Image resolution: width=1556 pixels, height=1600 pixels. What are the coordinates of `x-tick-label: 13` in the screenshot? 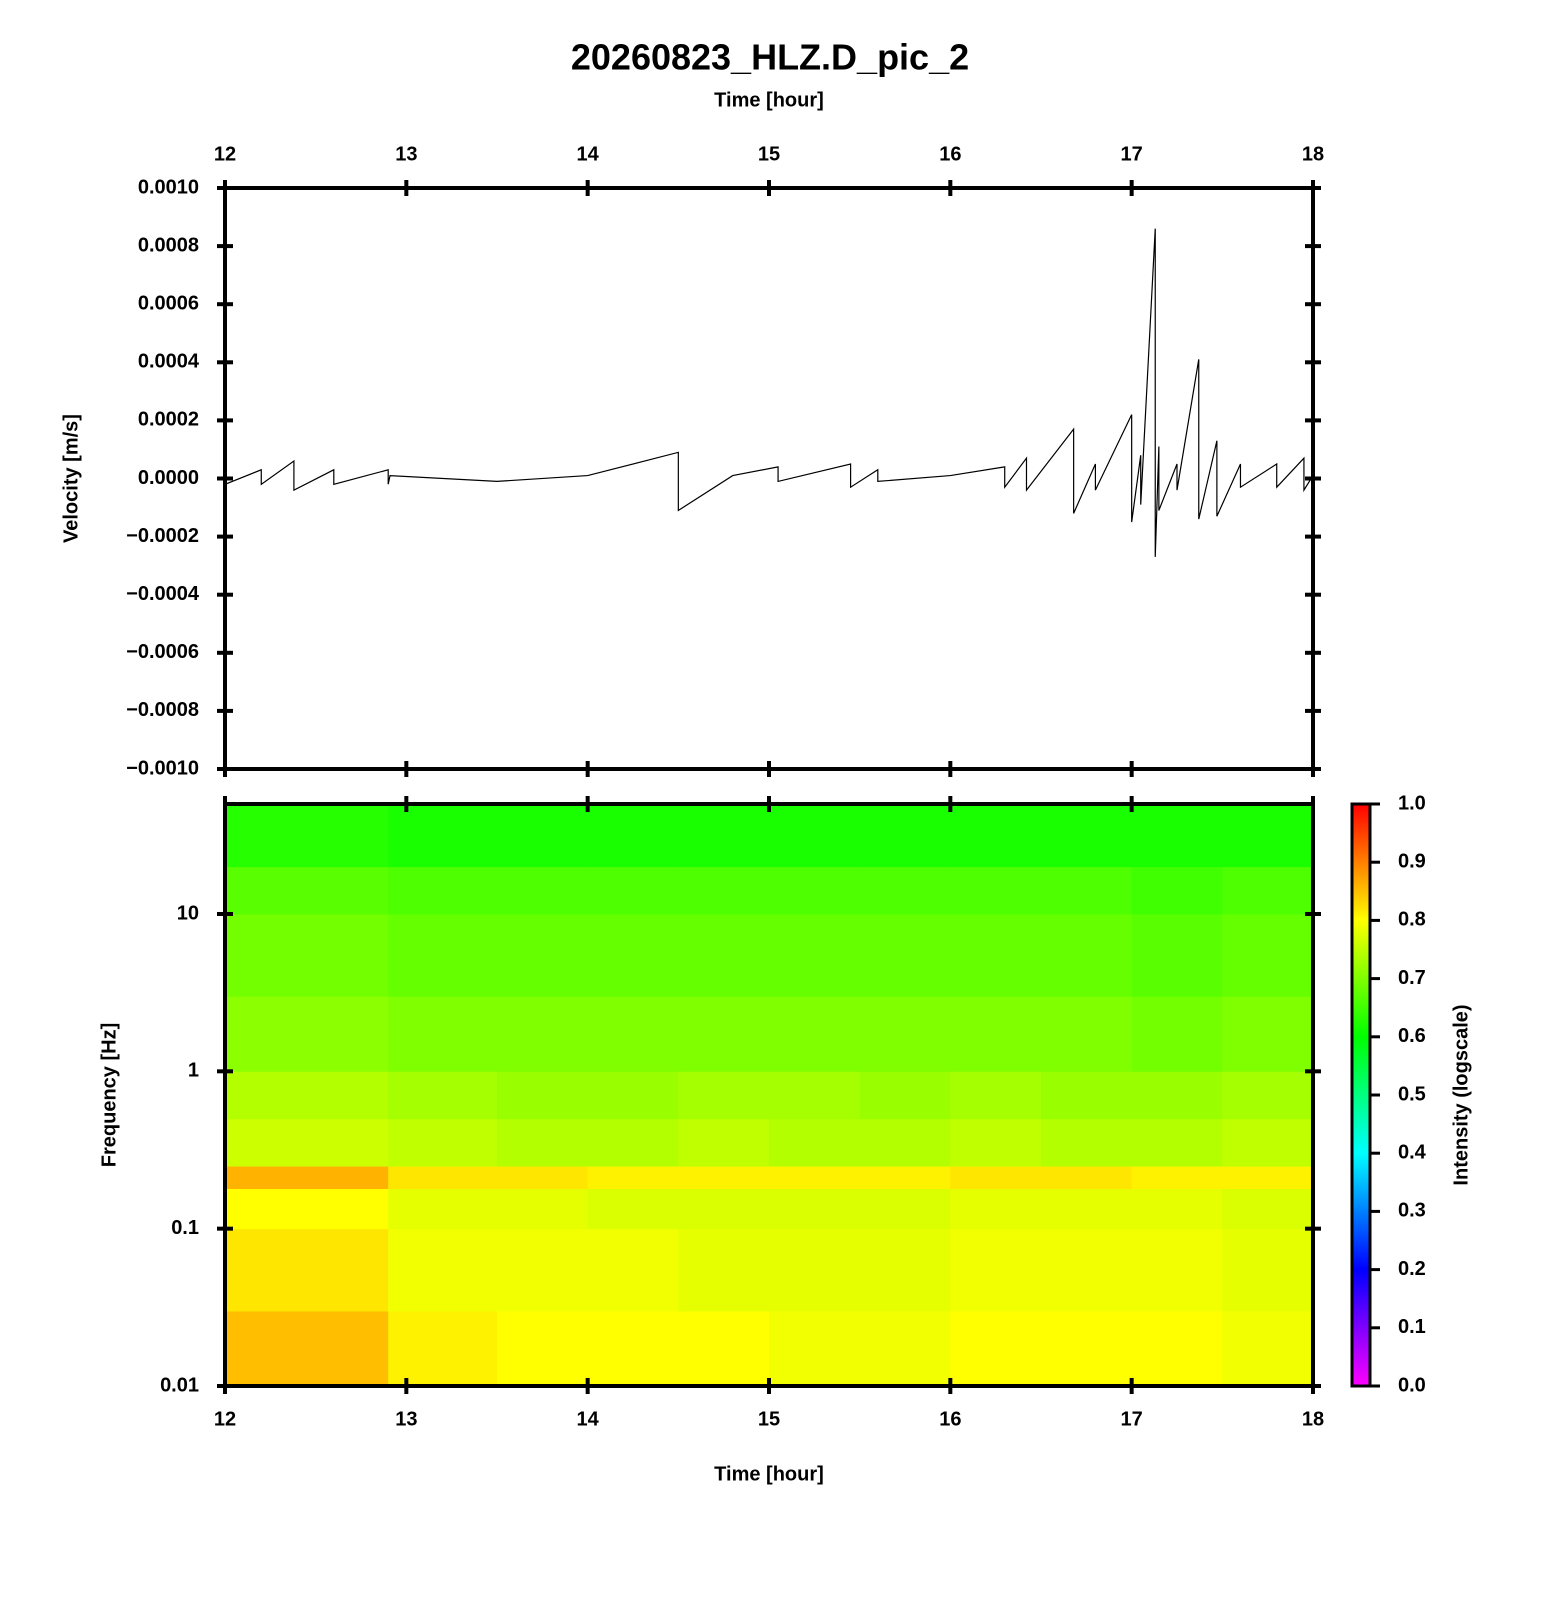 It's located at (406, 154).